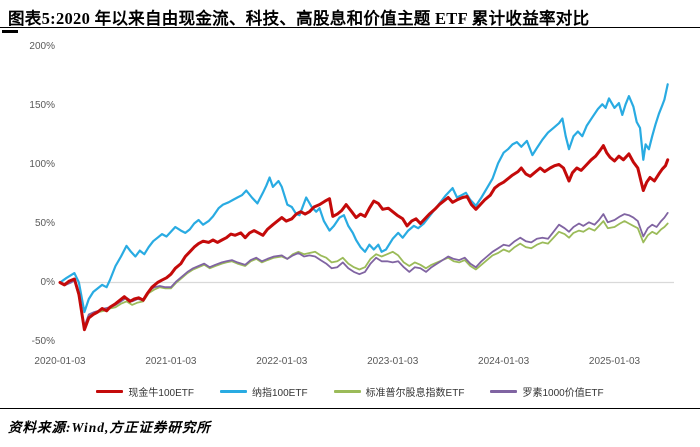 This screenshot has width=700, height=447. What do you see at coordinates (42, 164) in the screenshot?
I see `y-tick-label: 100%` at bounding box center [42, 164].